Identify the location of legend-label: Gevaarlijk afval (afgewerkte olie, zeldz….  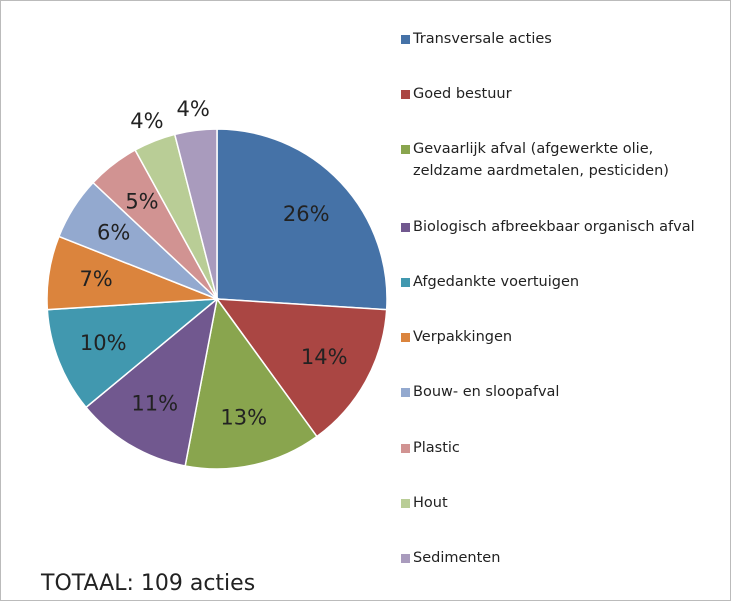
(541, 160).